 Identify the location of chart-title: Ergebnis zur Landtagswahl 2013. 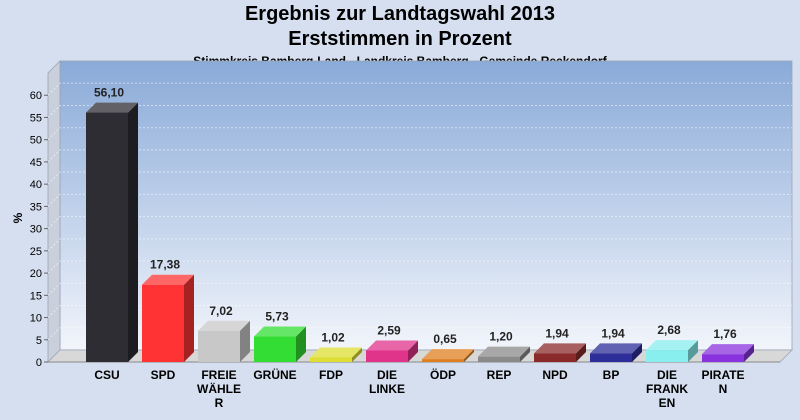
(400, 14).